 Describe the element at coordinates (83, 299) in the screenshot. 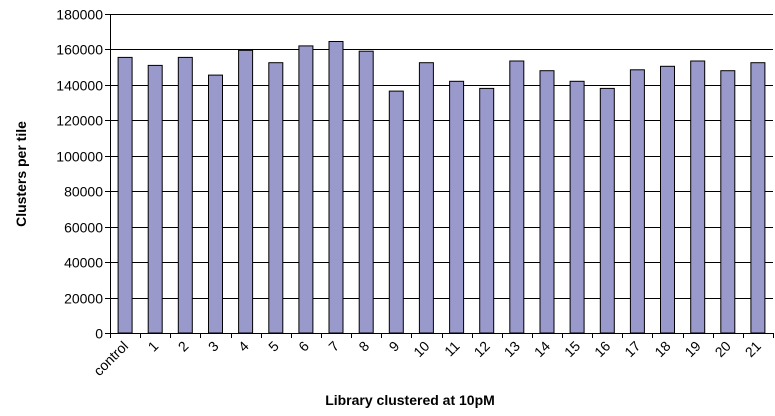

I see `y-tick-label: 20000` at that location.